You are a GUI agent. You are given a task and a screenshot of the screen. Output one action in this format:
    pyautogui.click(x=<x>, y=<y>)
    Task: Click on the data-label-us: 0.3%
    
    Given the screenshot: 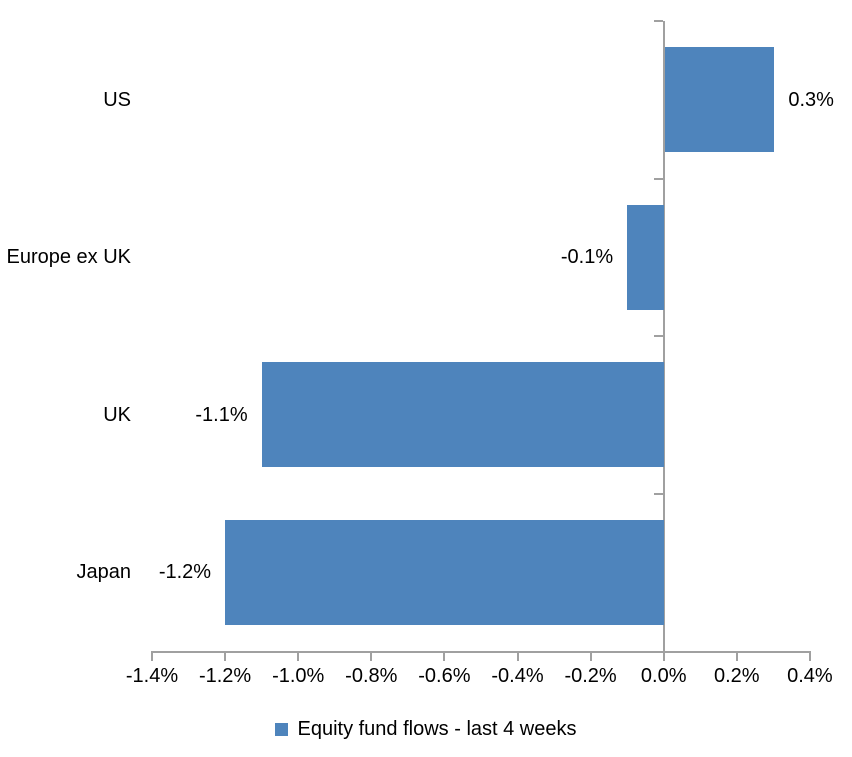 What is the action you would take?
    pyautogui.click(x=811, y=99)
    